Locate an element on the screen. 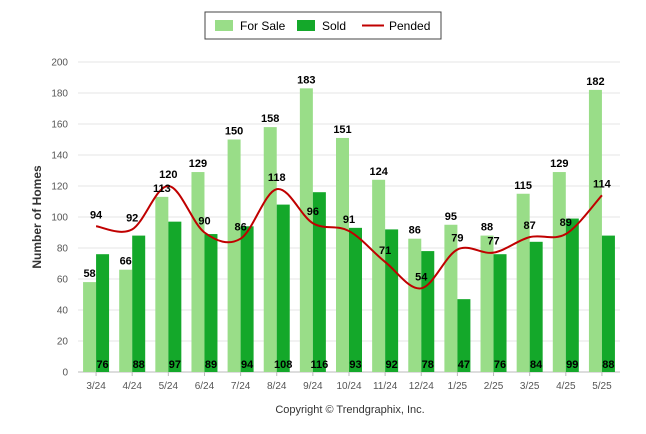 The height and width of the screenshot is (434, 646). sold-value-label: 84 is located at coordinates (536, 365).